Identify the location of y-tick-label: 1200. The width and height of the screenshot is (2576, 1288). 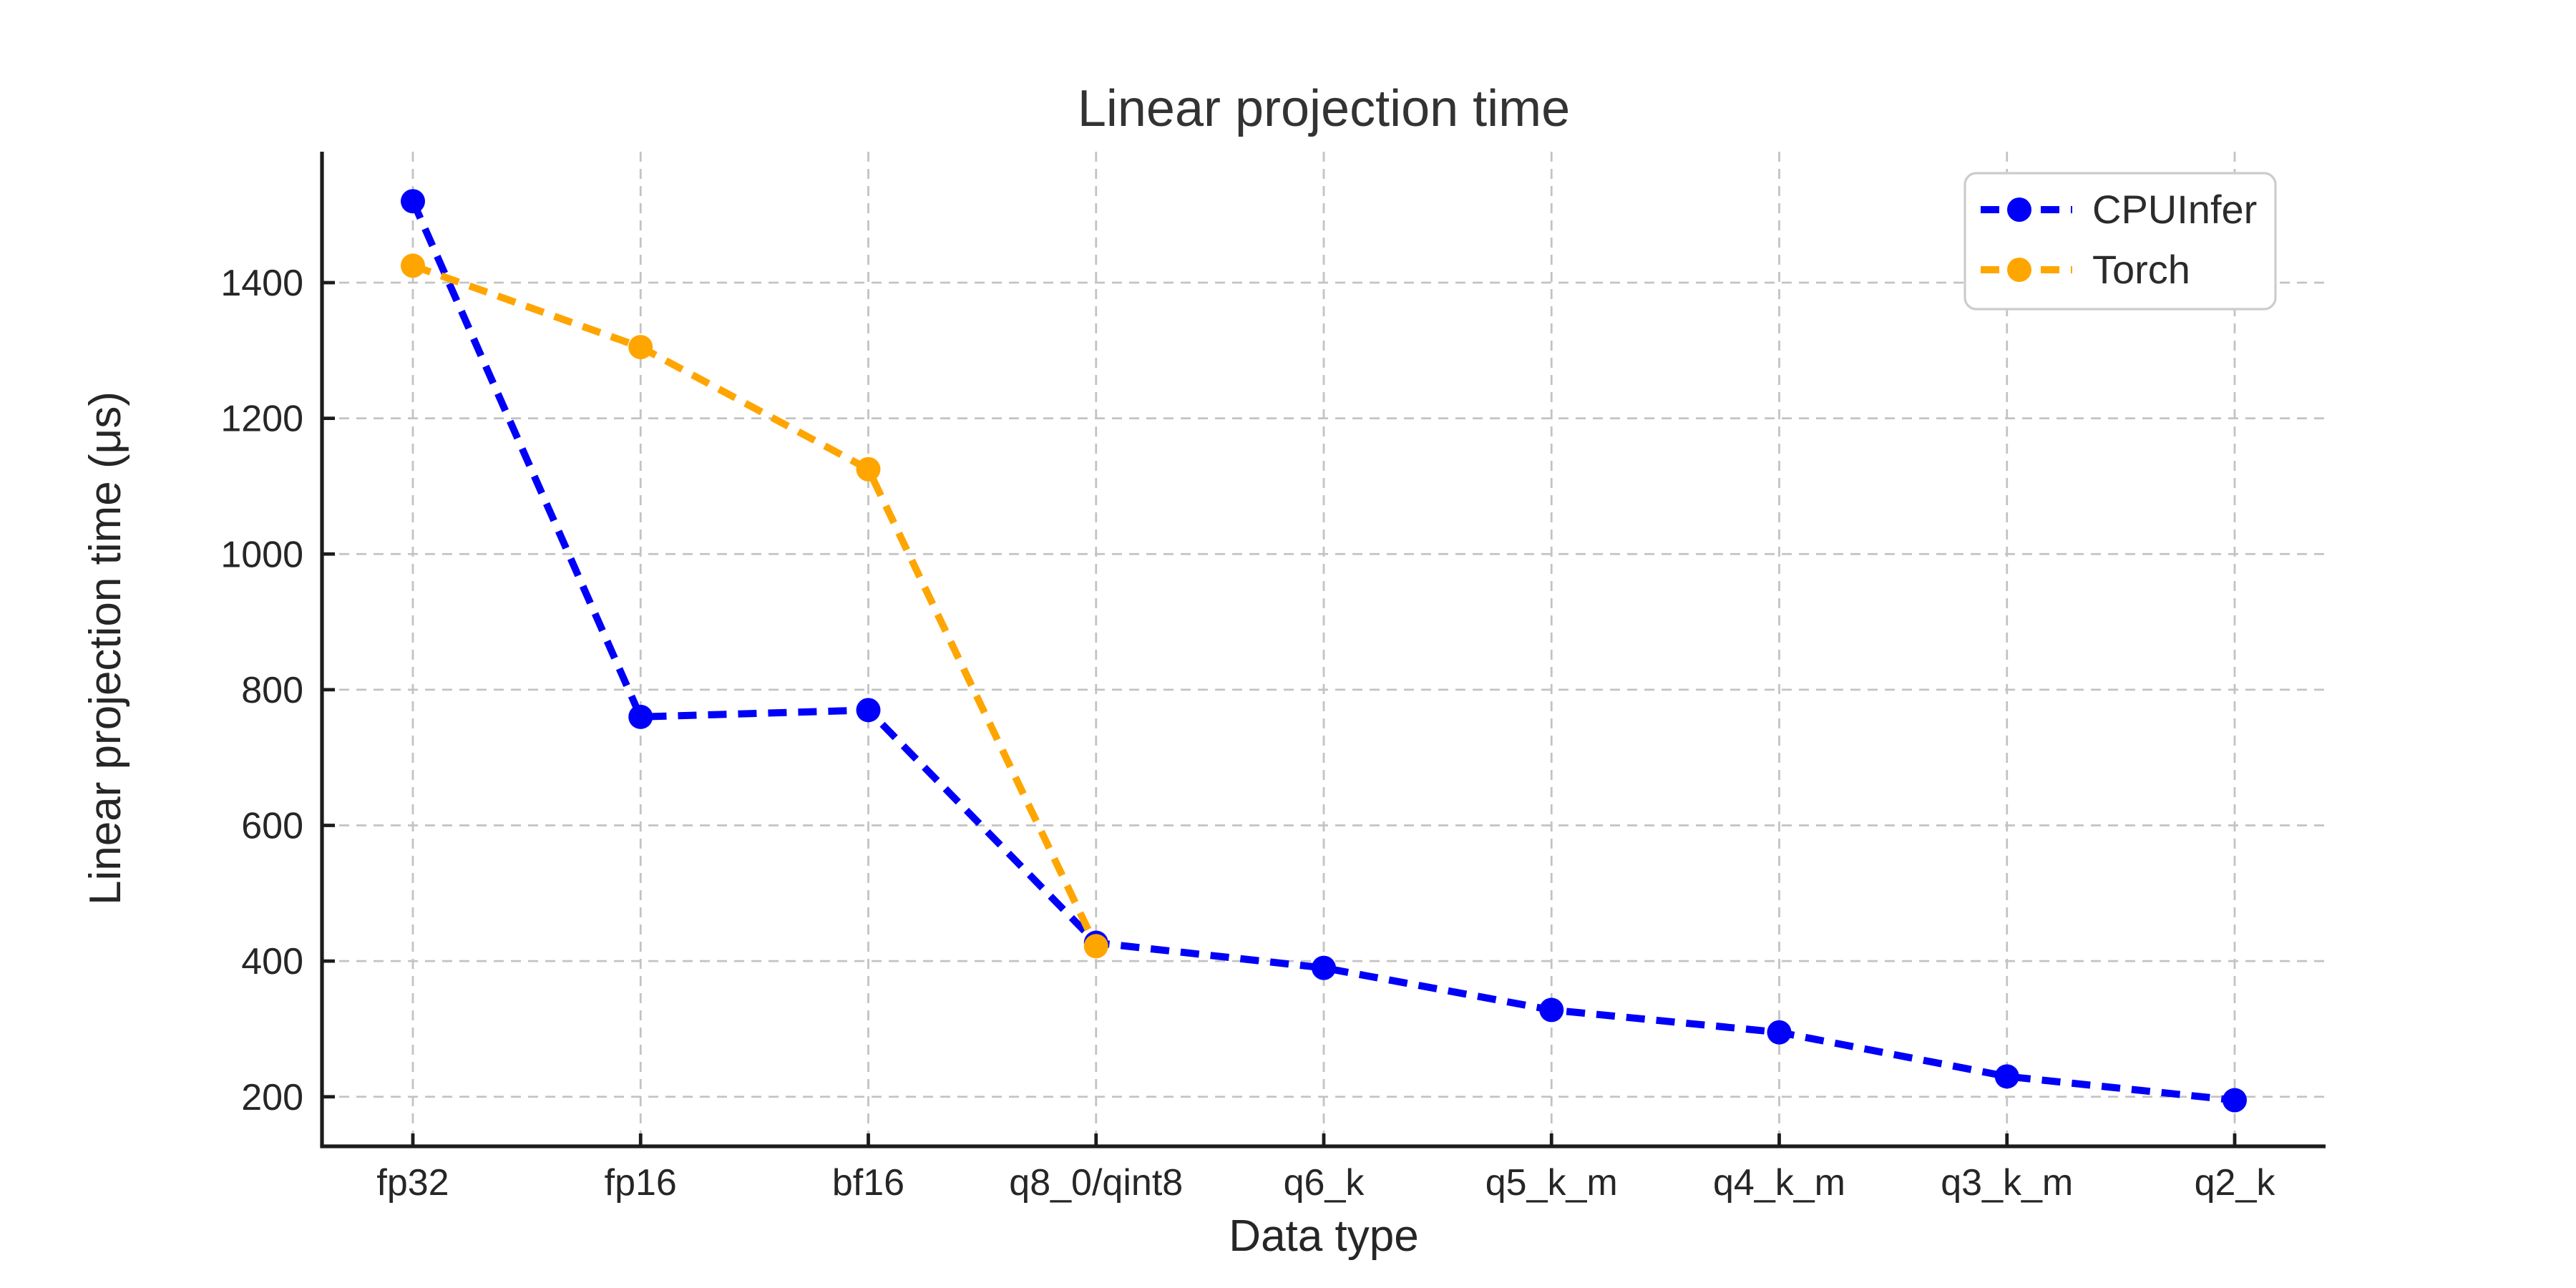
(261, 419).